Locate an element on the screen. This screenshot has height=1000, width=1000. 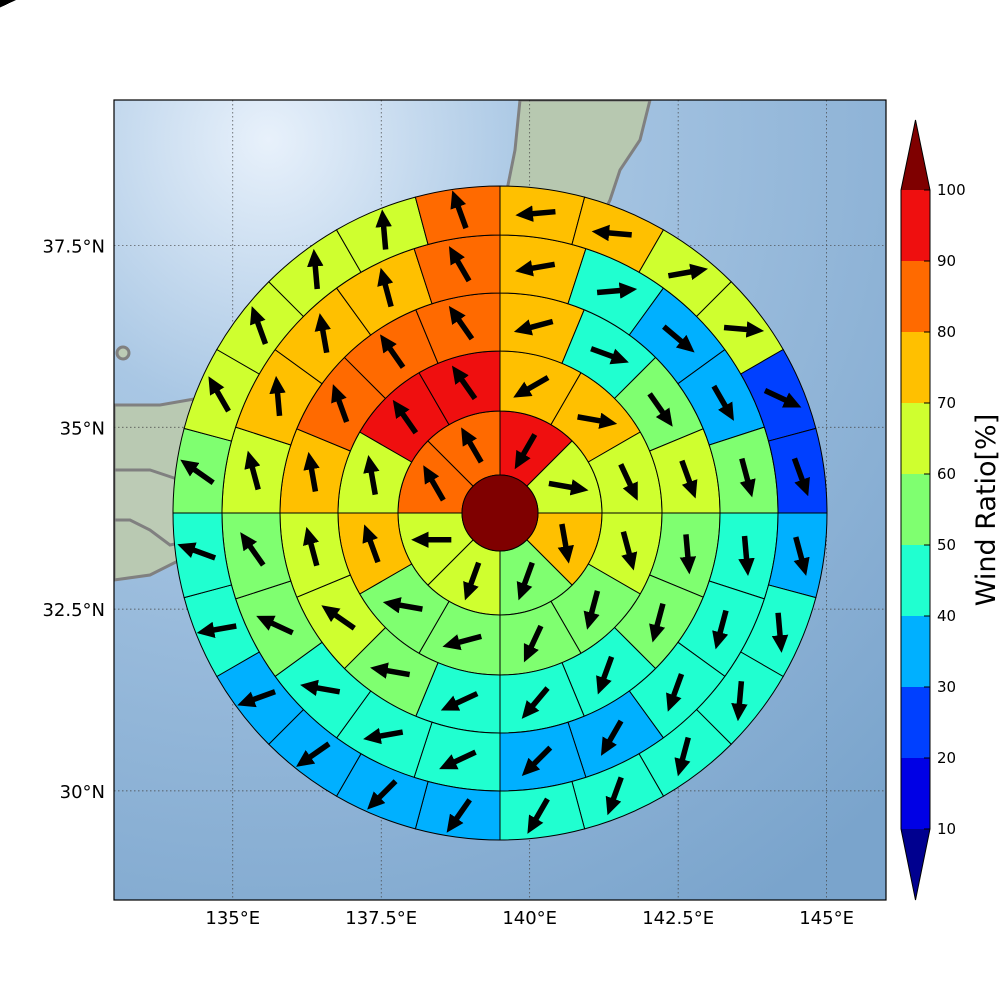
x-tick-label: 145°E is located at coordinates (826, 918).